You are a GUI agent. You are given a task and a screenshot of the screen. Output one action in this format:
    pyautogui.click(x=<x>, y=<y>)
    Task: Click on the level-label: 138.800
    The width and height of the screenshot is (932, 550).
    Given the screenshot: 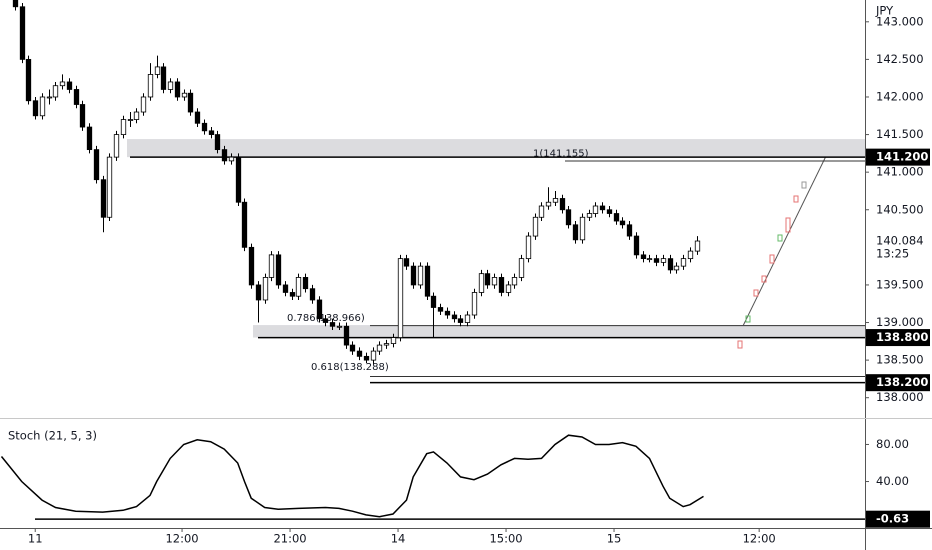 What is the action you would take?
    pyautogui.click(x=902, y=337)
    